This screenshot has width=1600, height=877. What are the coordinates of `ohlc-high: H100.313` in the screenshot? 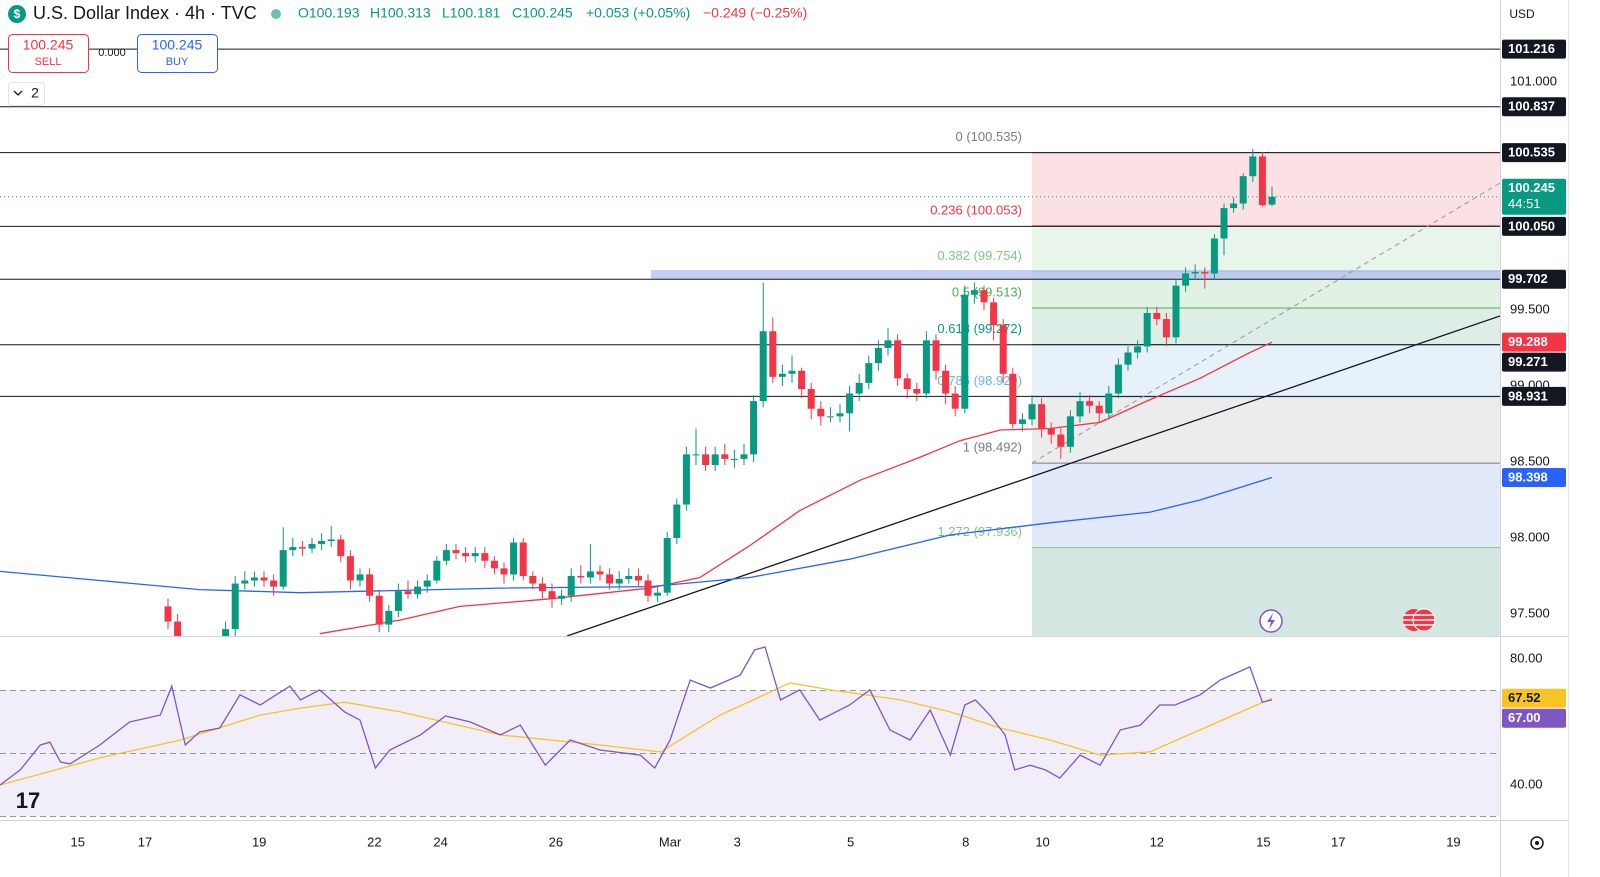 It's located at (400, 13).